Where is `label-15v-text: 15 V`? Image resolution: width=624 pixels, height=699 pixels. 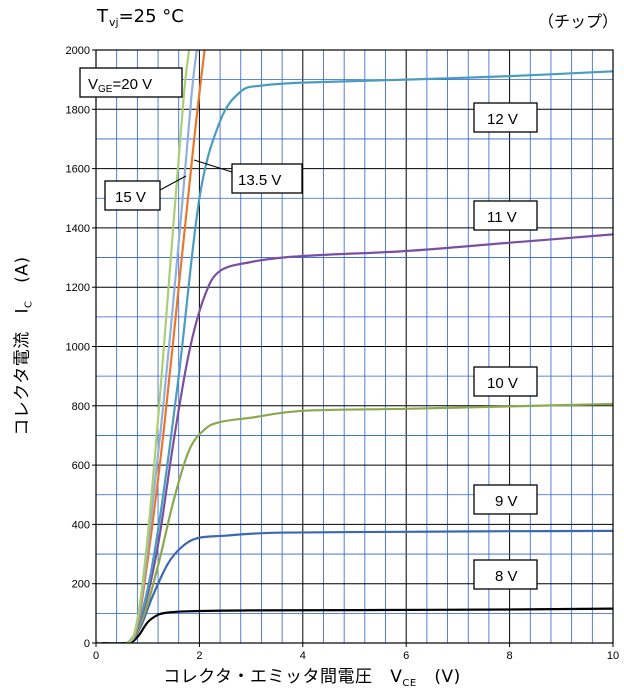
label-15v-text: 15 V is located at coordinates (130, 197).